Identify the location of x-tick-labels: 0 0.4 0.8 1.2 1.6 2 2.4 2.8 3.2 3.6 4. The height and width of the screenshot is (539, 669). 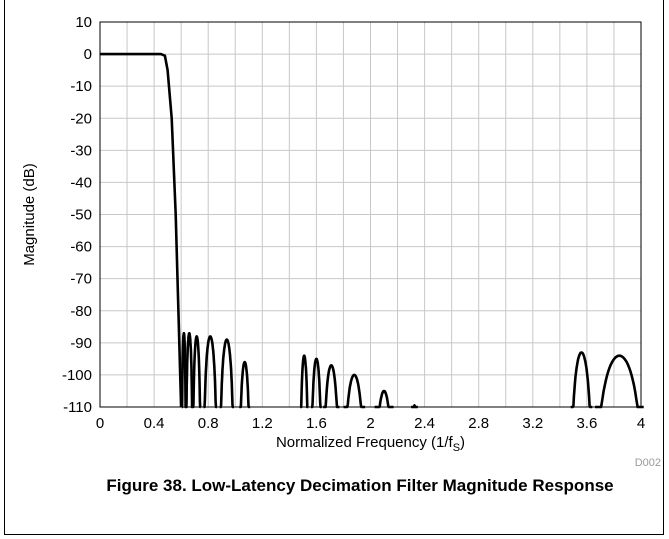
(370, 423).